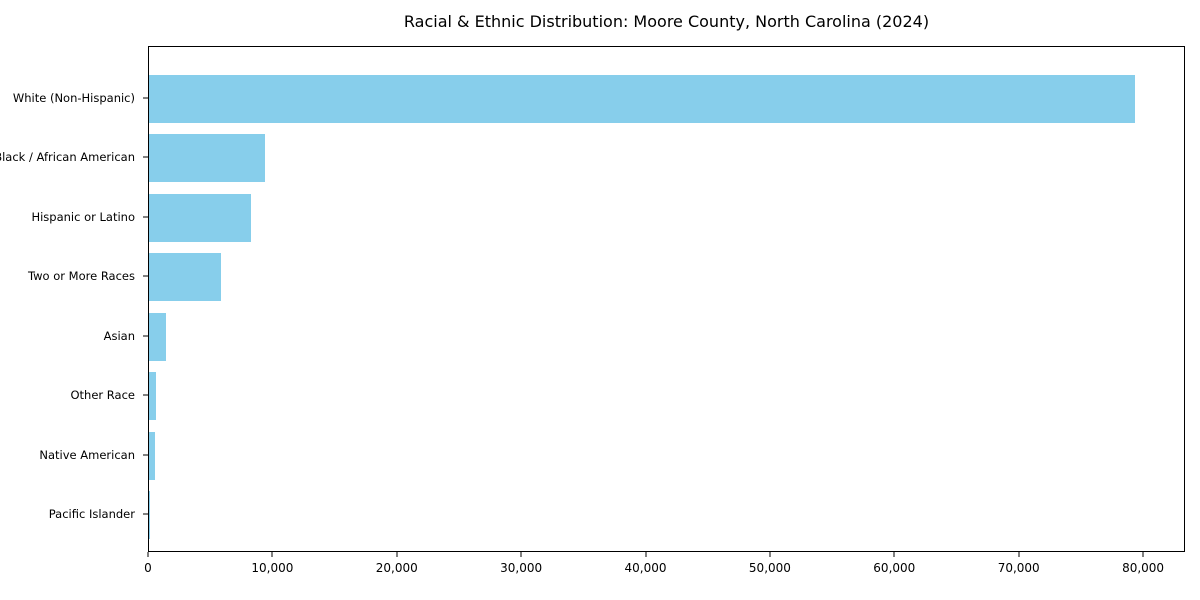  I want to click on x-tick-label: 0, so click(148, 568).